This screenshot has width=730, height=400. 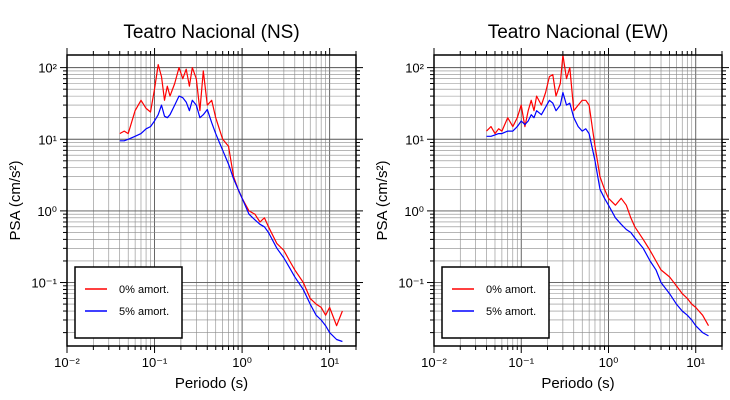 What do you see at coordinates (47, 211) in the screenshot?
I see `y-tick-label-ns-1: 10⁰` at bounding box center [47, 211].